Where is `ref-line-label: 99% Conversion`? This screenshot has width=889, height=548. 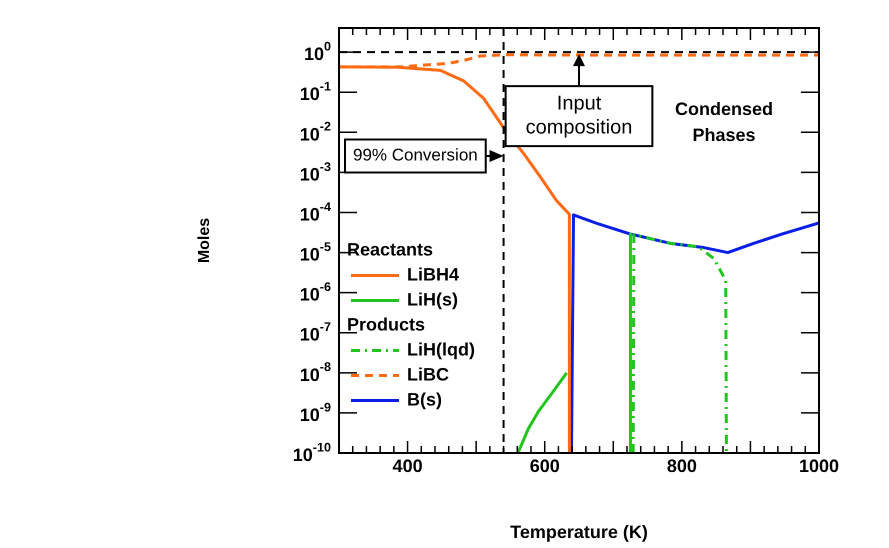
ref-line-label: 99% Conversion is located at coordinates (415, 155).